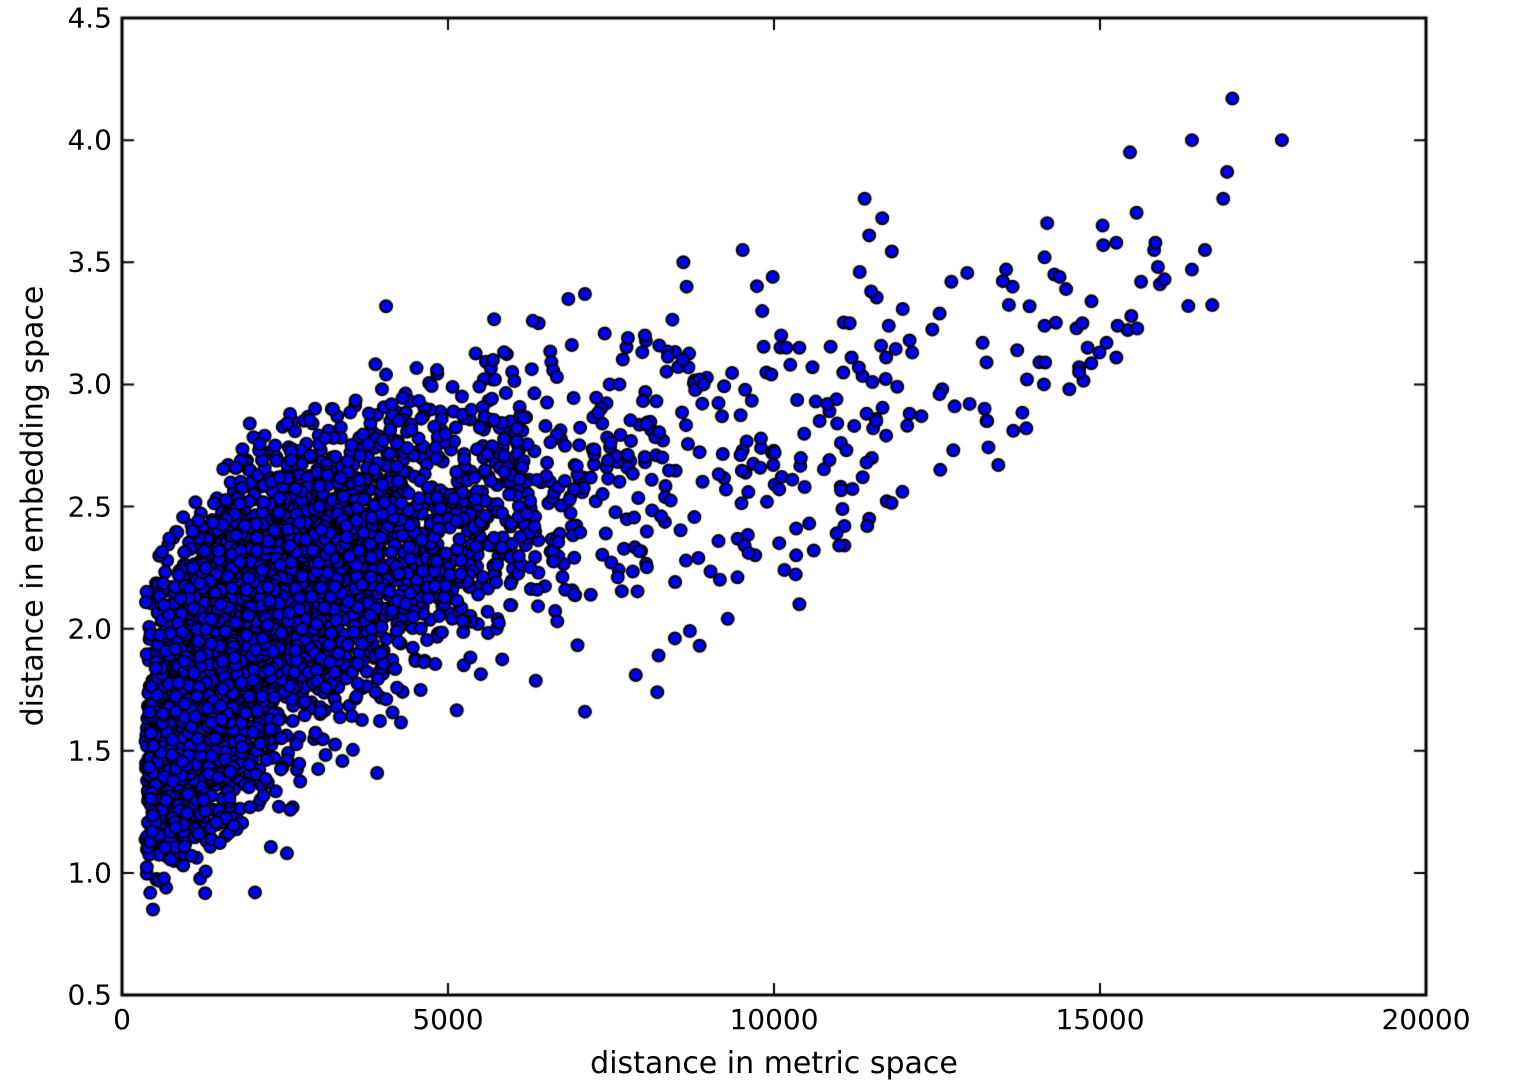 This screenshot has height=1091, width=1532. What do you see at coordinates (122, 1019) in the screenshot?
I see `x-tick-label: 0` at bounding box center [122, 1019].